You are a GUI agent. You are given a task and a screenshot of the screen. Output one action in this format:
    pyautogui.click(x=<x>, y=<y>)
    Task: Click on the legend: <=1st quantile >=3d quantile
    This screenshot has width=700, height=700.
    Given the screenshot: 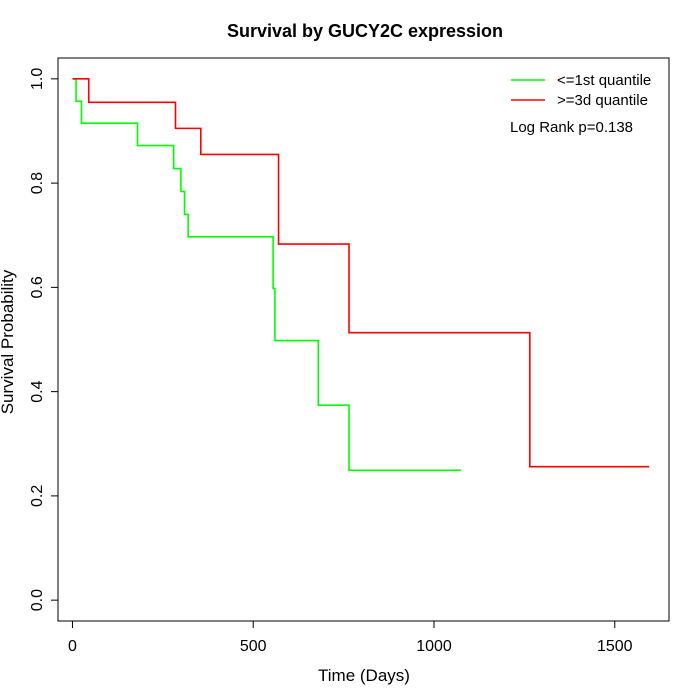 What is the action you would take?
    pyautogui.click(x=581, y=90)
    